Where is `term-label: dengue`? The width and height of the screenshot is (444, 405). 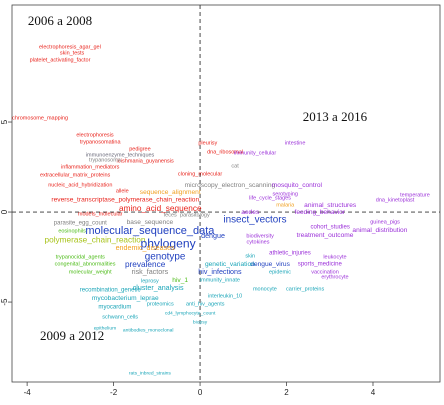 term-label: dengue is located at coordinates (213, 236).